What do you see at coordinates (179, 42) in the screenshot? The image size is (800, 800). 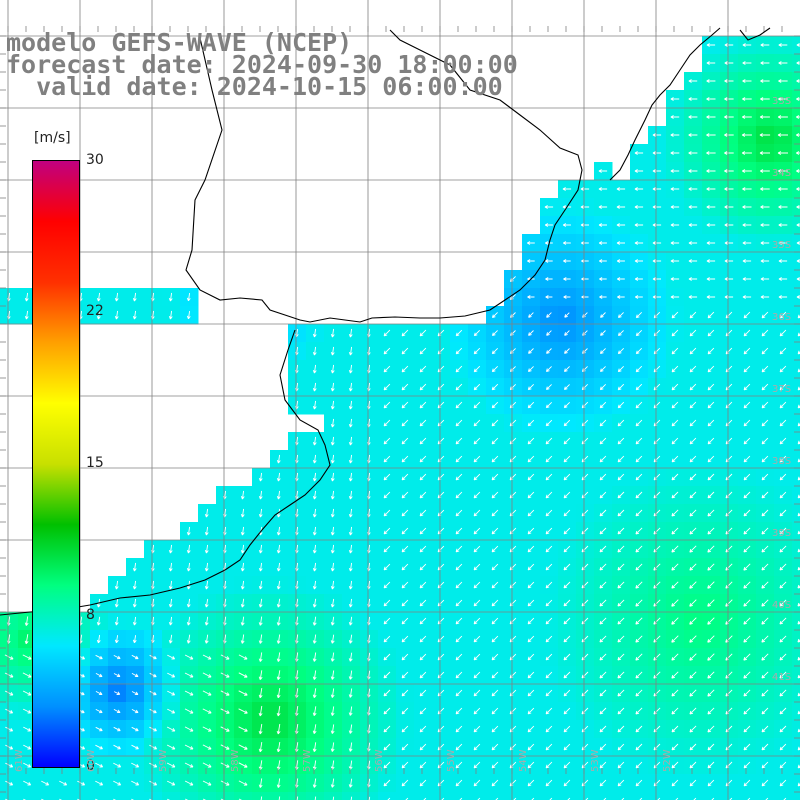 I see `model-title: modelo GEFS-WAVE (NCEP)` at bounding box center [179, 42].